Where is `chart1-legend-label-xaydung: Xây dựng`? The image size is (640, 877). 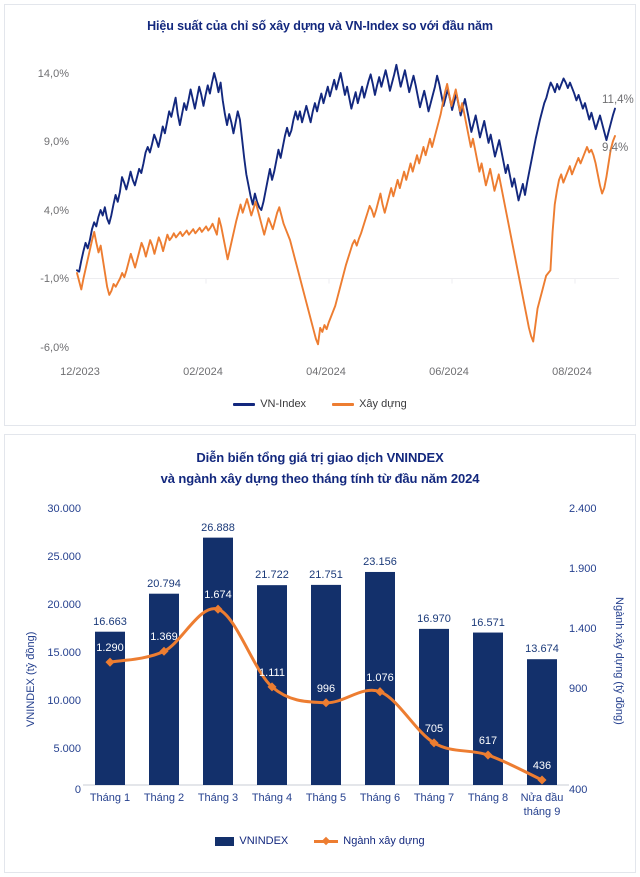
chart1-legend-label-xaydung: Xây dựng is located at coordinates (383, 404).